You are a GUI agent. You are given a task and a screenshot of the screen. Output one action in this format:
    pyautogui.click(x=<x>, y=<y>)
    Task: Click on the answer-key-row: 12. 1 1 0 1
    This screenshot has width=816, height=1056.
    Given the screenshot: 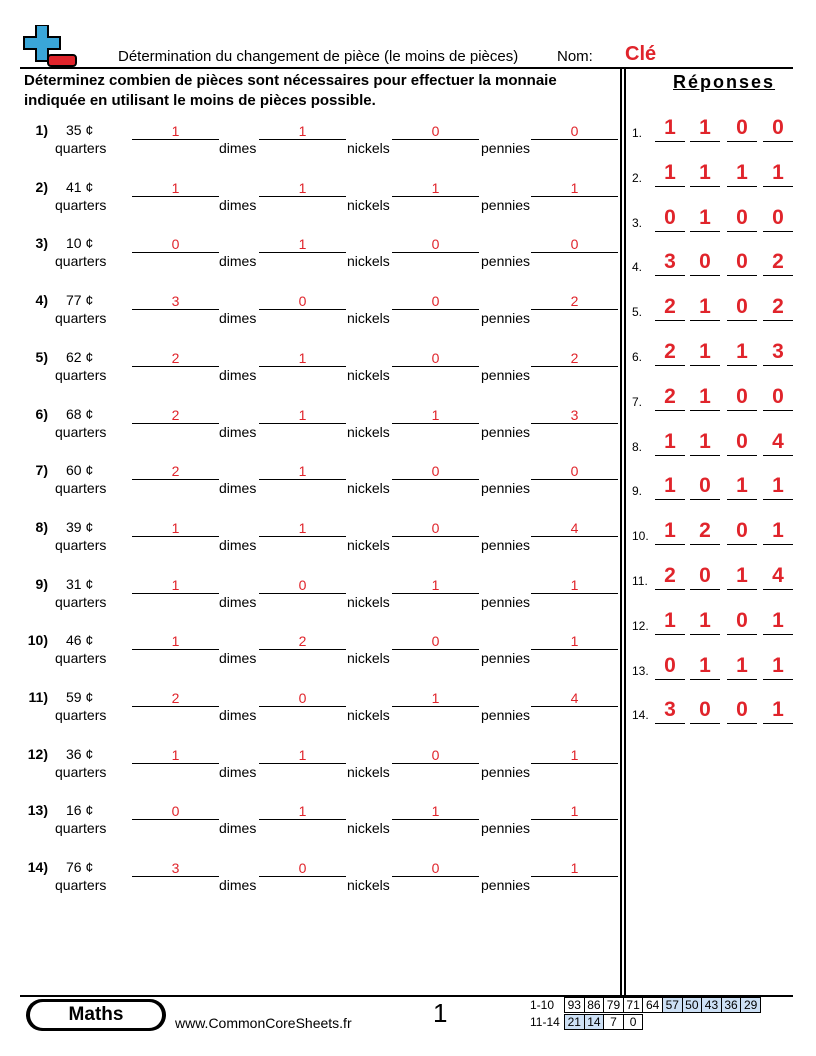 What is the action you would take?
    pyautogui.click(x=717, y=620)
    